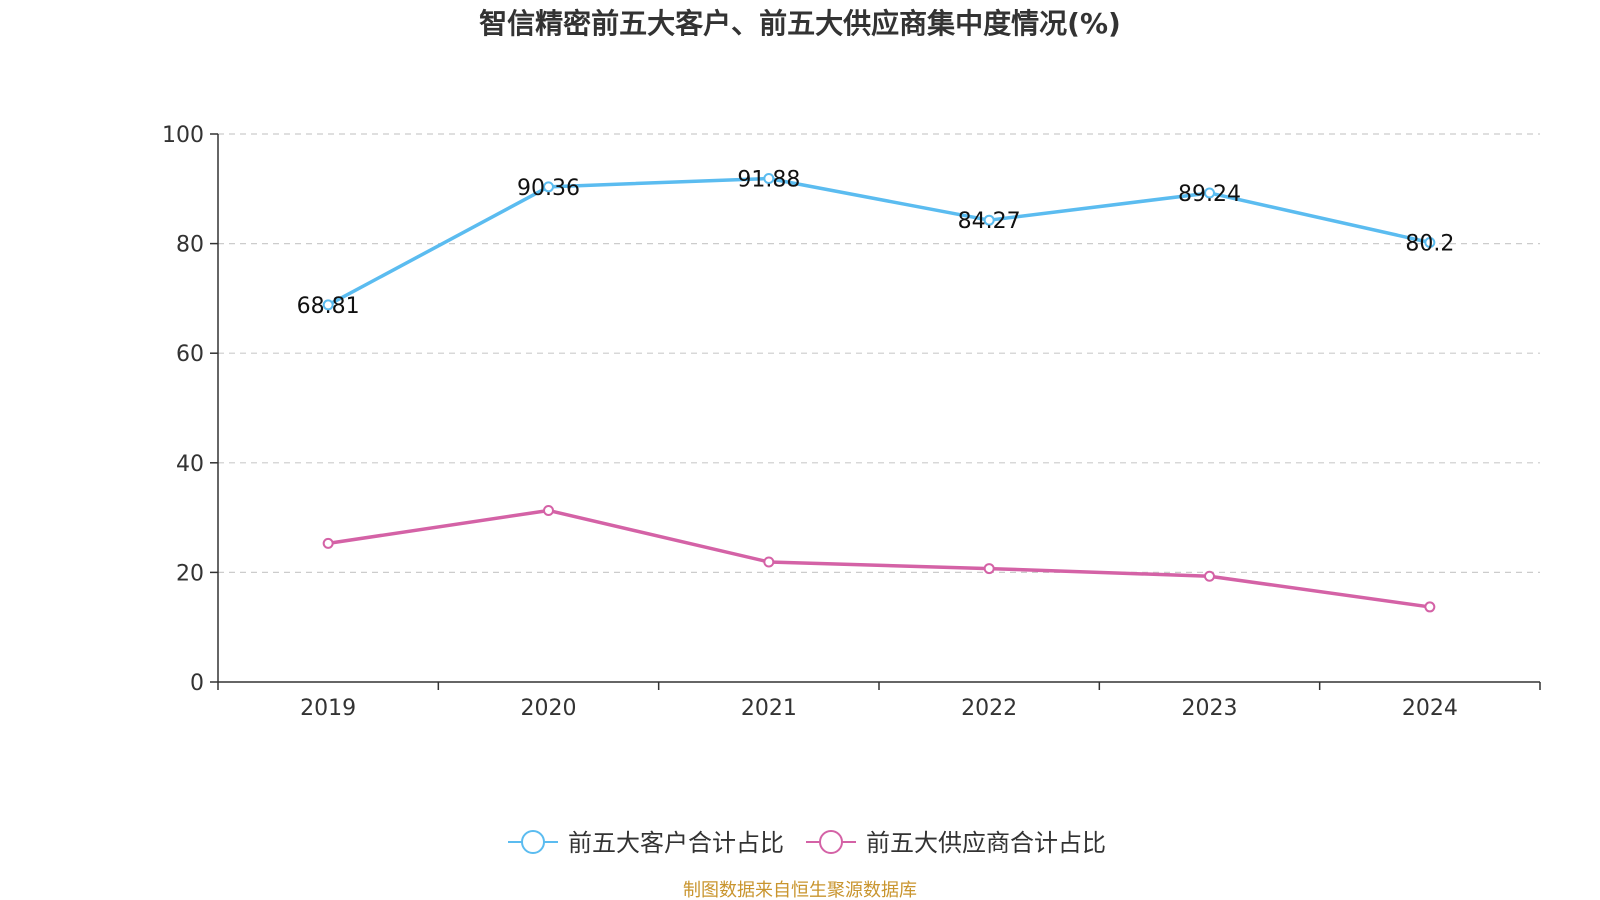  Describe the element at coordinates (190, 354) in the screenshot. I see `y-tick-label: 60` at that location.